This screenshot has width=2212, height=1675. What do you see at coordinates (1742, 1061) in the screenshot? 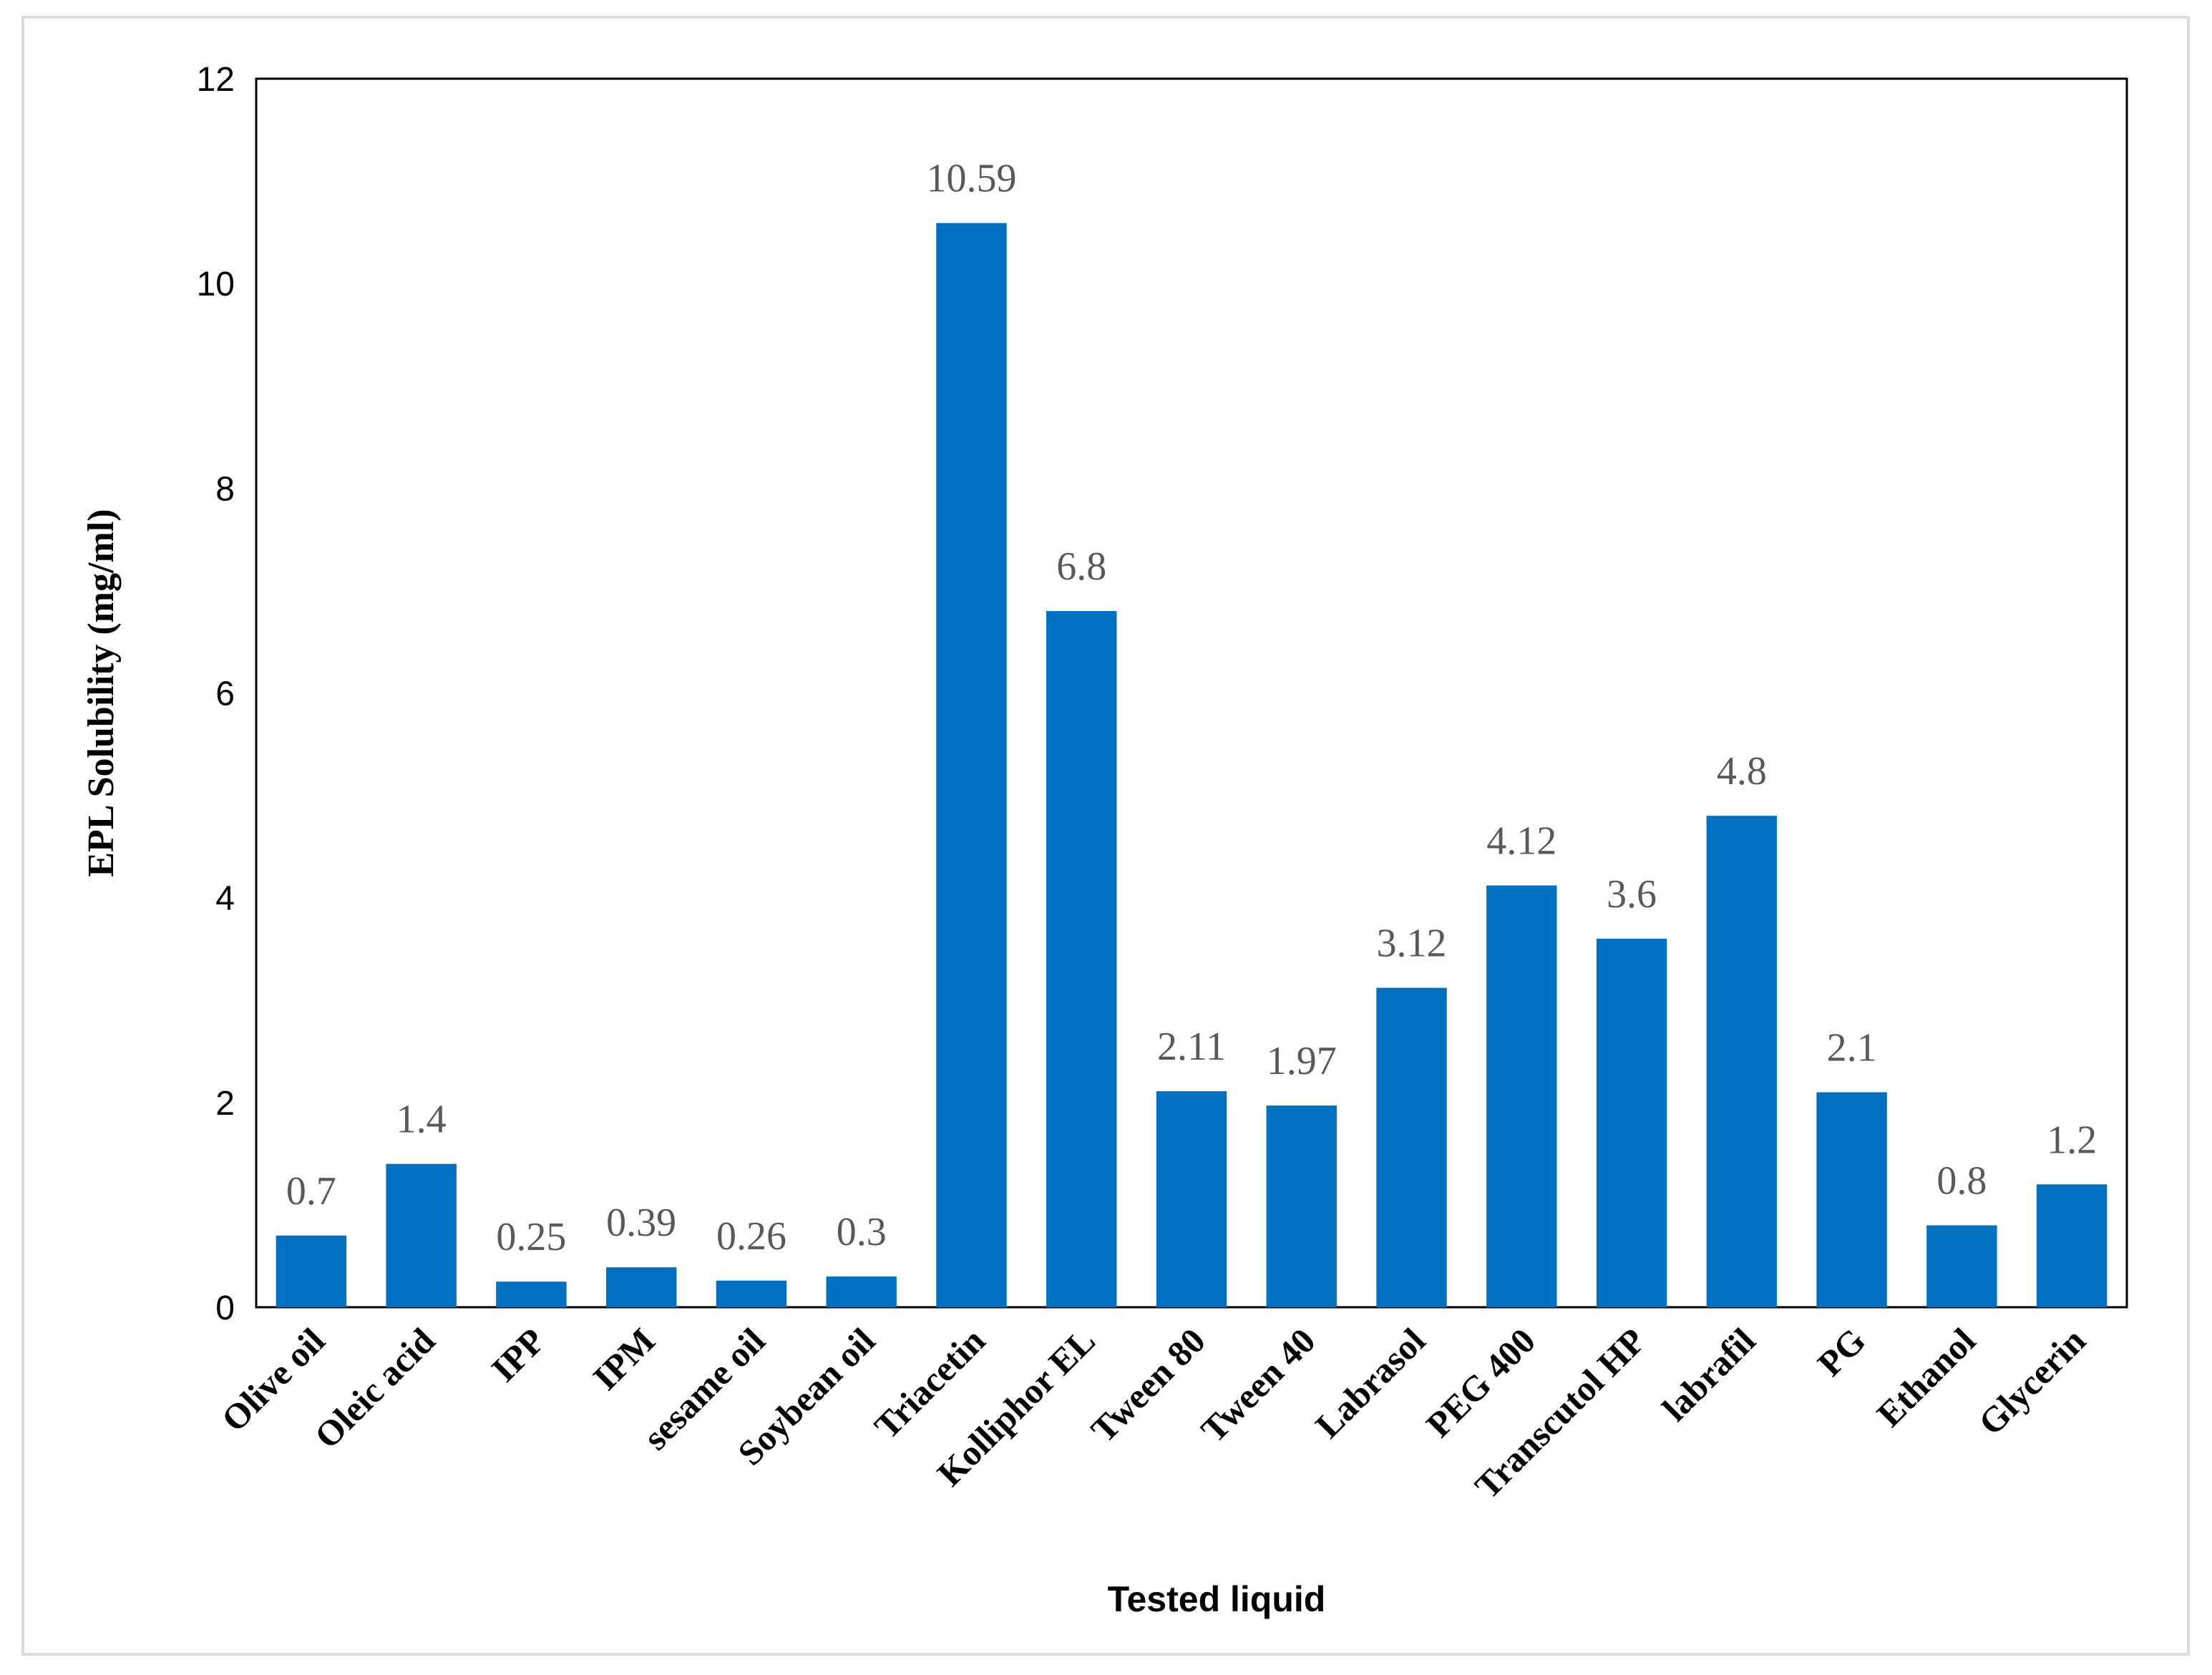
I see `bar-labrafil` at bounding box center [1742, 1061].